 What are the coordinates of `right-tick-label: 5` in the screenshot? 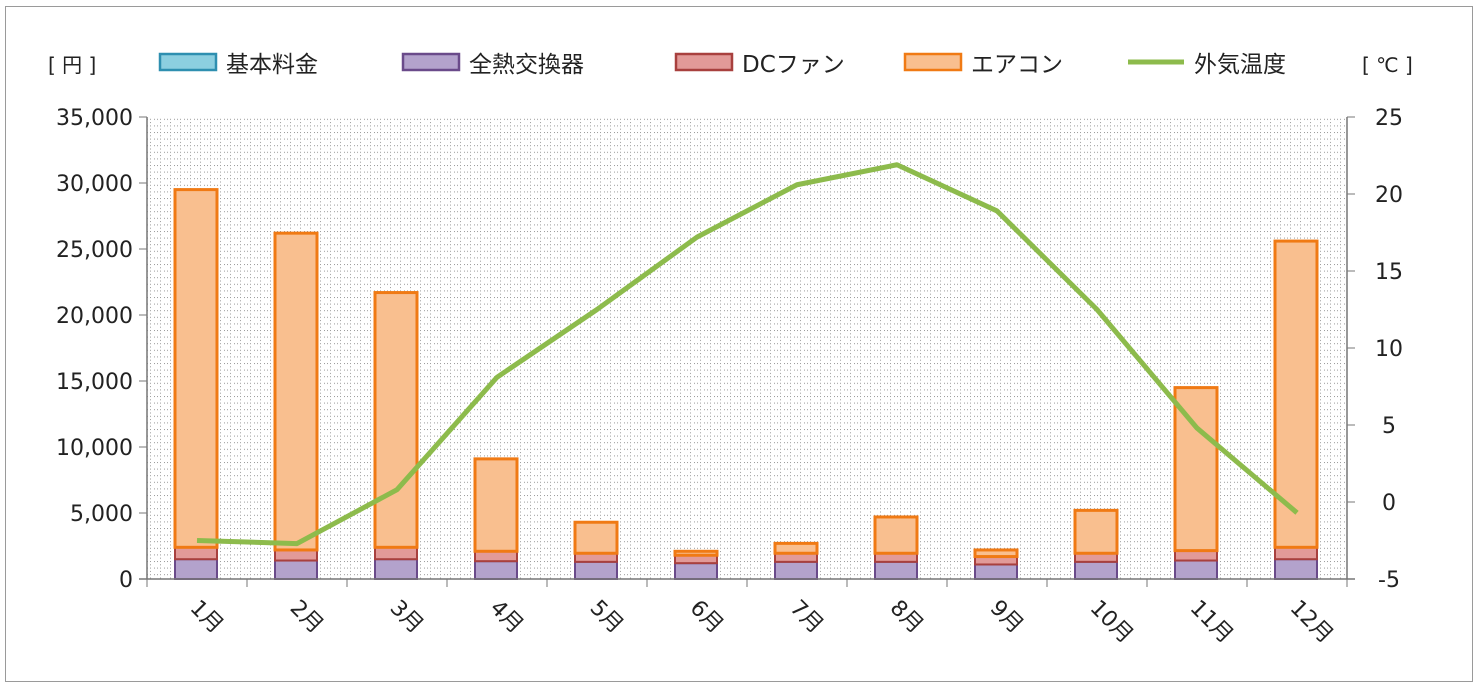 It's located at (1389, 426).